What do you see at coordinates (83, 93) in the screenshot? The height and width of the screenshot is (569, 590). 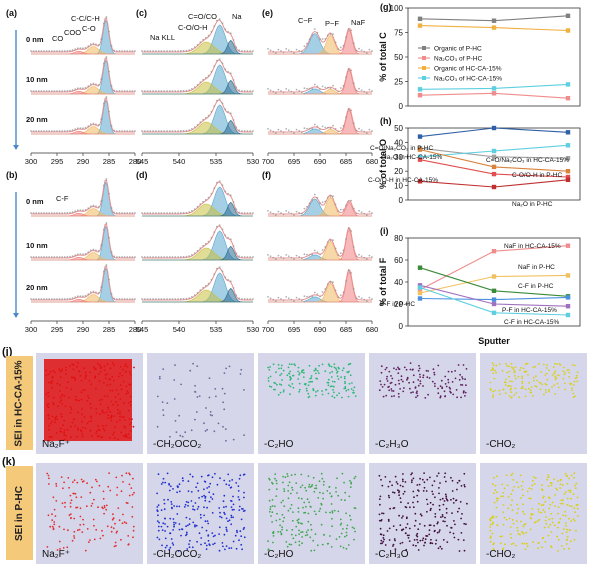 I see `fitted-peak` at bounding box center [83, 93].